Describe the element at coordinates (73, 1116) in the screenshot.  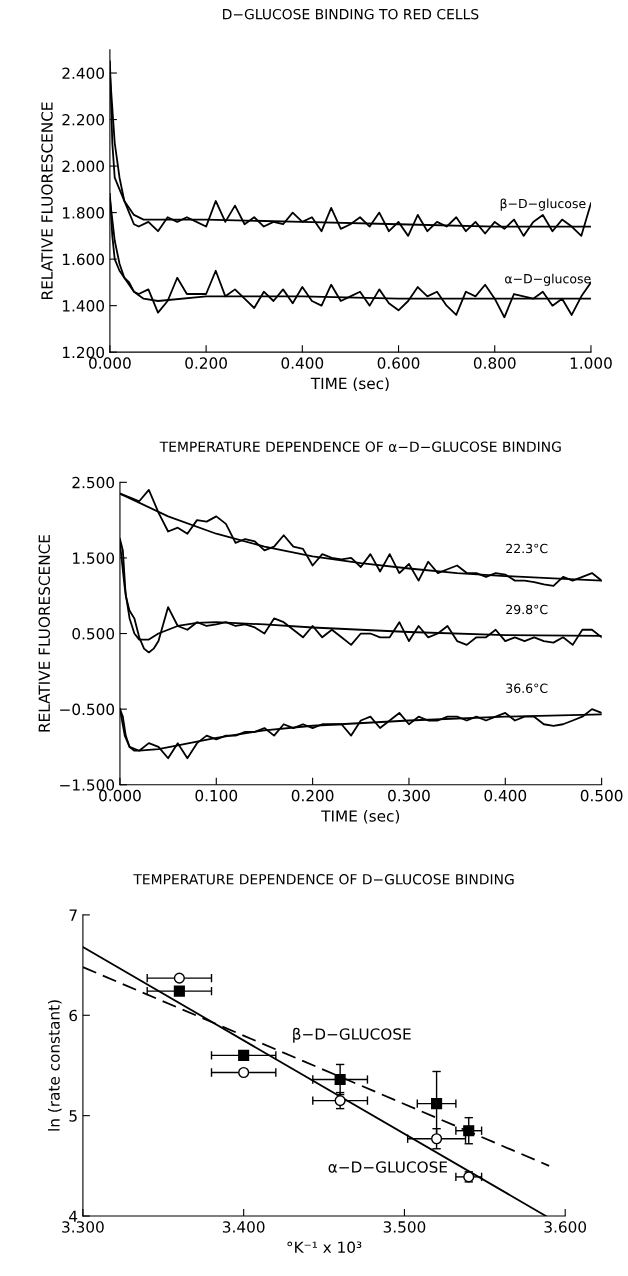
I see `y-tick-label: 5` at that location.